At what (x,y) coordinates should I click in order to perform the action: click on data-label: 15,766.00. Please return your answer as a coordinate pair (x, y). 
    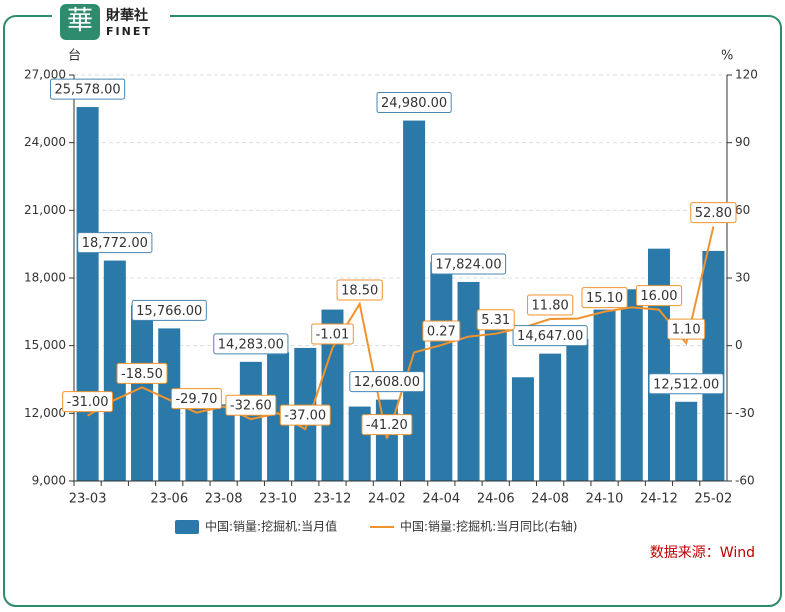
    Looking at the image, I should click on (169, 310).